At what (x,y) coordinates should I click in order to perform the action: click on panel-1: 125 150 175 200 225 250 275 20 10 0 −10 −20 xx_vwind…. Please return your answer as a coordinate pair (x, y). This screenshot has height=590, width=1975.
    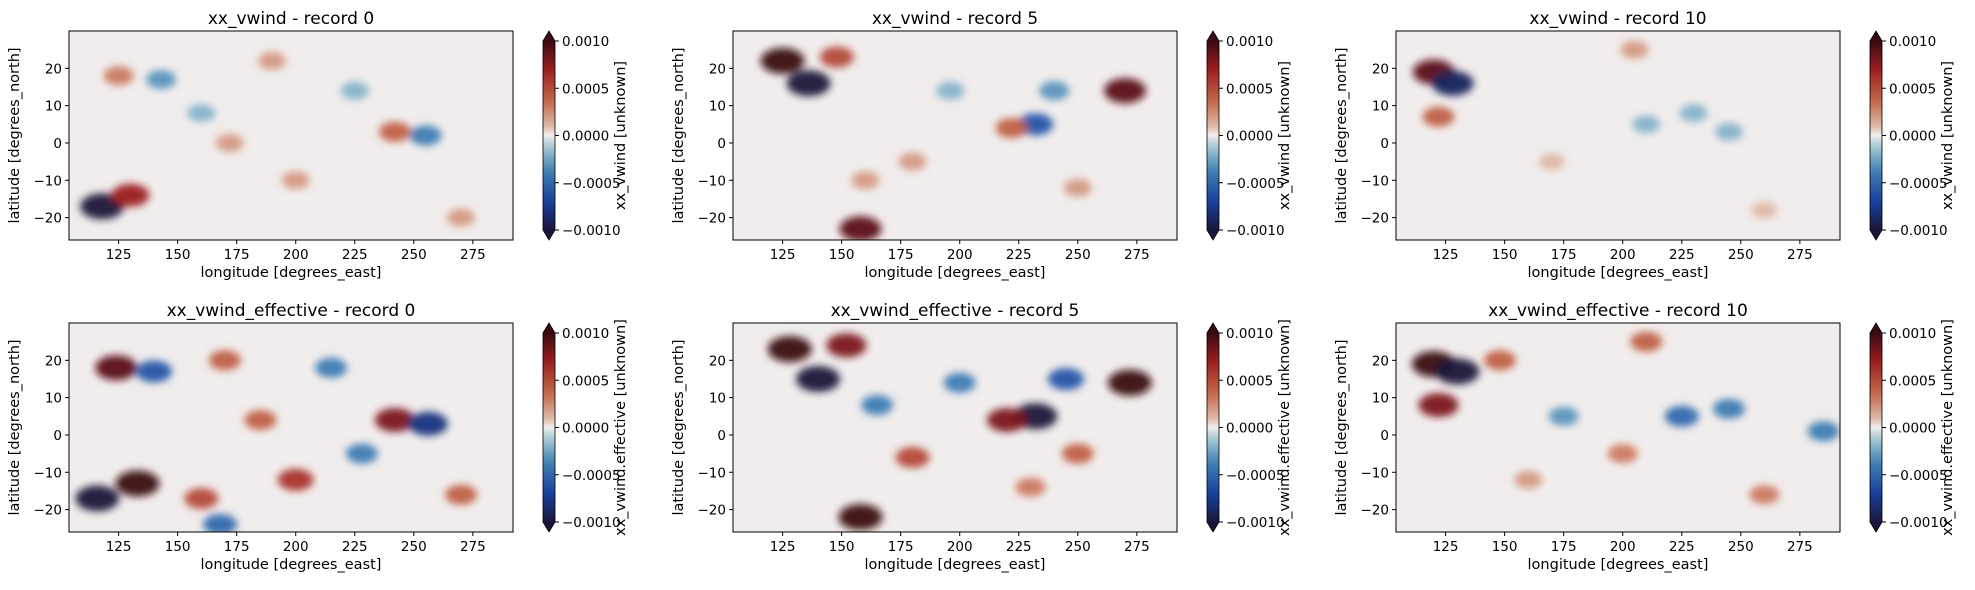
    Looking at the image, I should click on (982, 145).